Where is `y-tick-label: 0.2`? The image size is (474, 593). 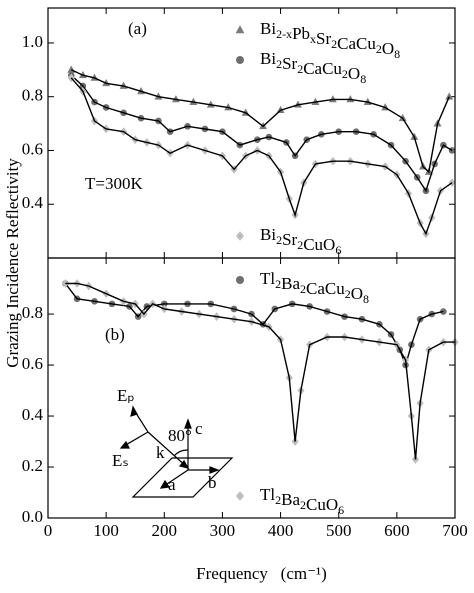
y-tick-label: 0.2 is located at coordinates (32, 465).